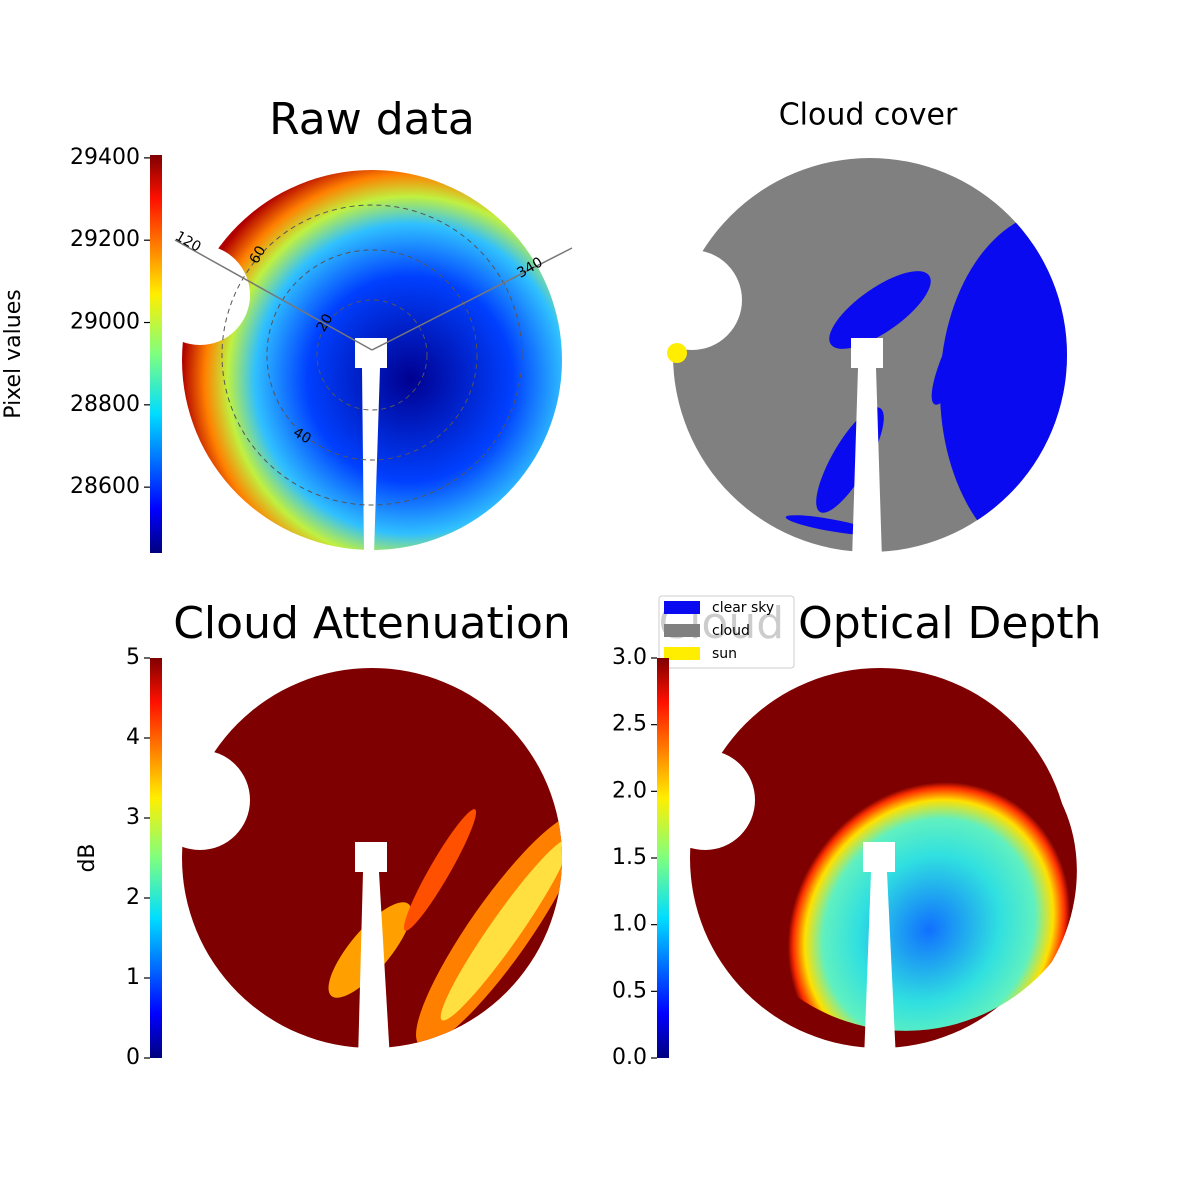 The height and width of the screenshot is (1200, 1200). Describe the element at coordinates (866, 864) in the screenshot. I see `optical-depth-image` at that location.